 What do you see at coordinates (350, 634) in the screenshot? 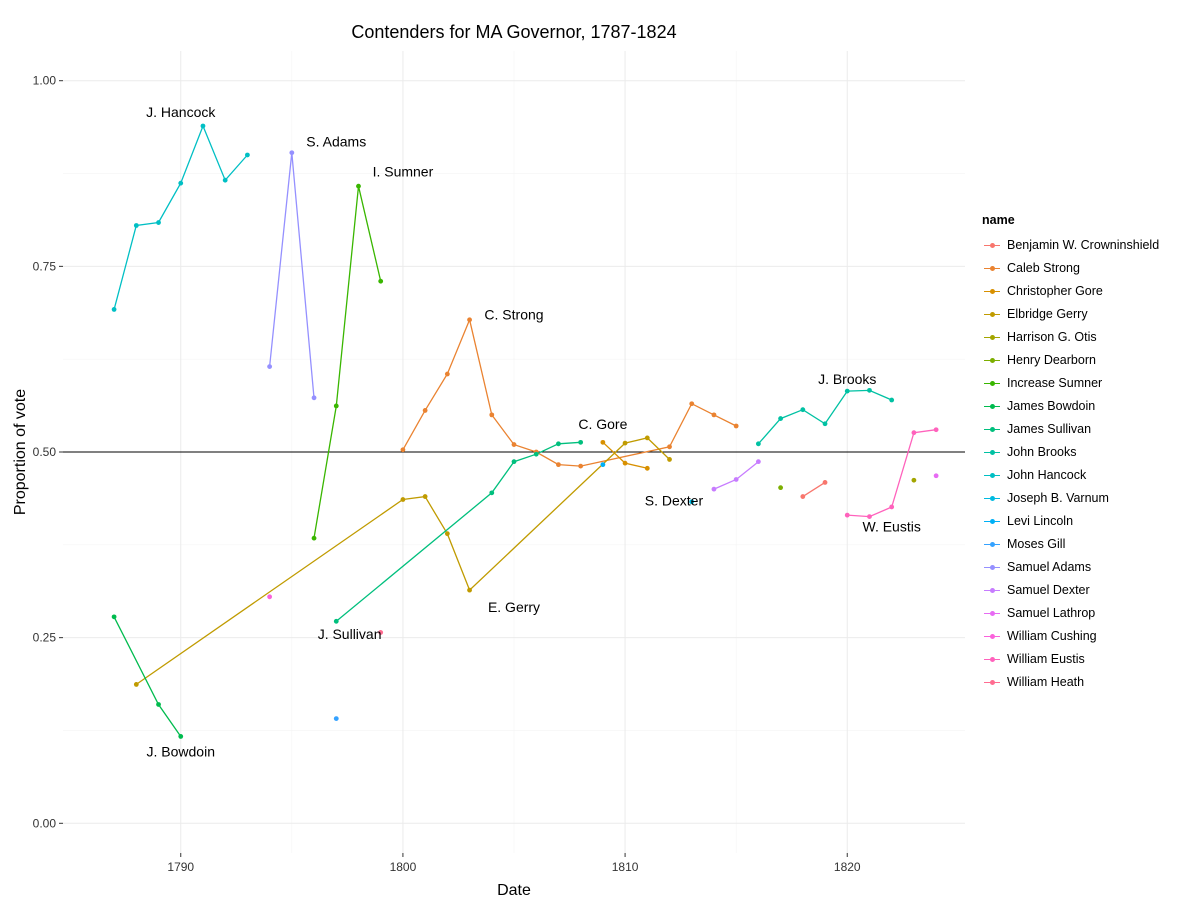
I see `annotation-label: J. Sullivan` at bounding box center [350, 634].